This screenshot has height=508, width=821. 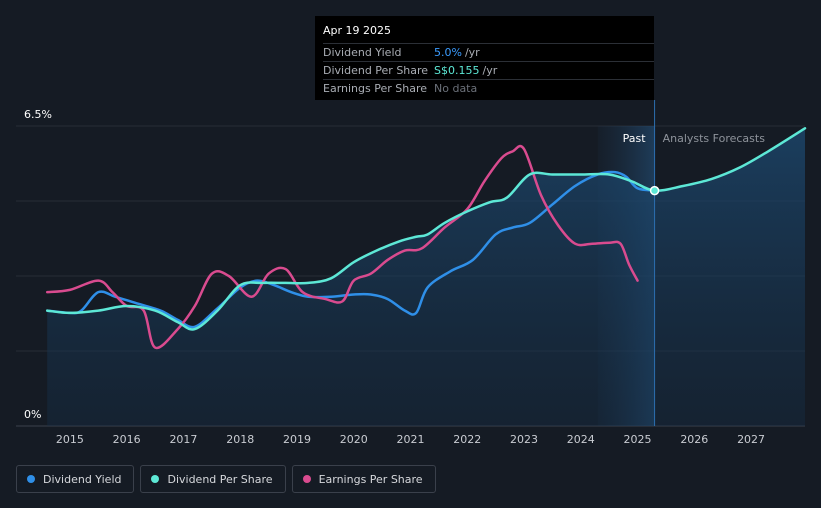 I want to click on x-tick-label: 2023, so click(x=524, y=439).